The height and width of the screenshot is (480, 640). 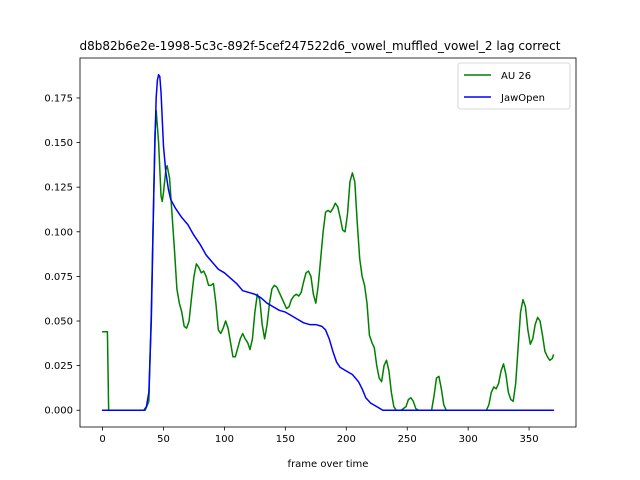 What do you see at coordinates (514, 86) in the screenshot?
I see `legend: AU 26 JawOpen` at bounding box center [514, 86].